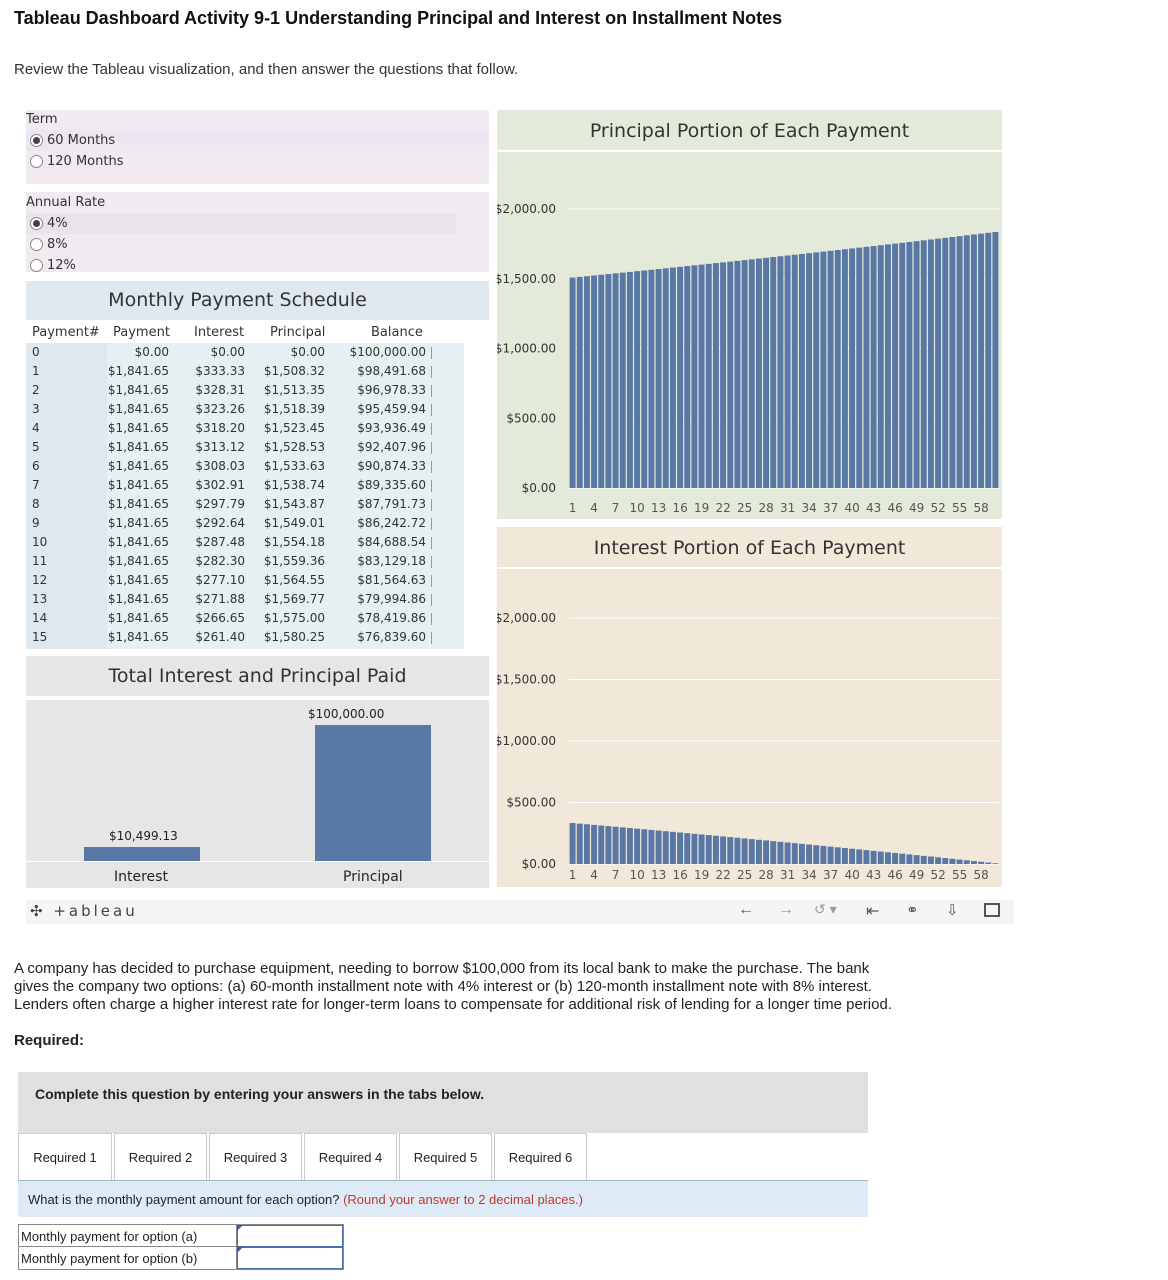  Describe the element at coordinates (142, 854) in the screenshot. I see `interest-total-bar` at that location.